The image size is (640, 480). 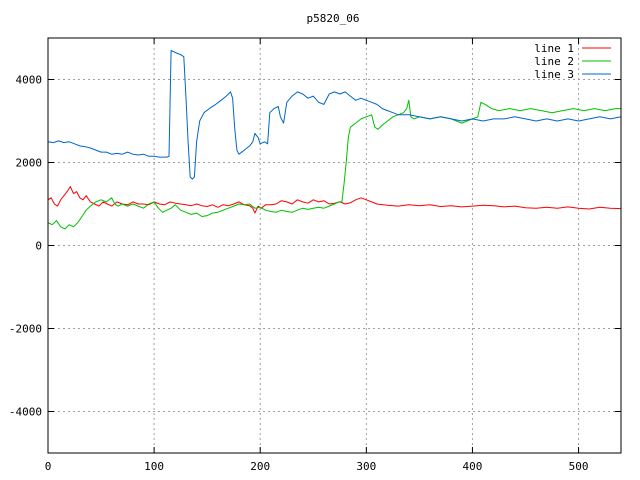 I want to click on legend-label-2: line 2, so click(x=554, y=61).